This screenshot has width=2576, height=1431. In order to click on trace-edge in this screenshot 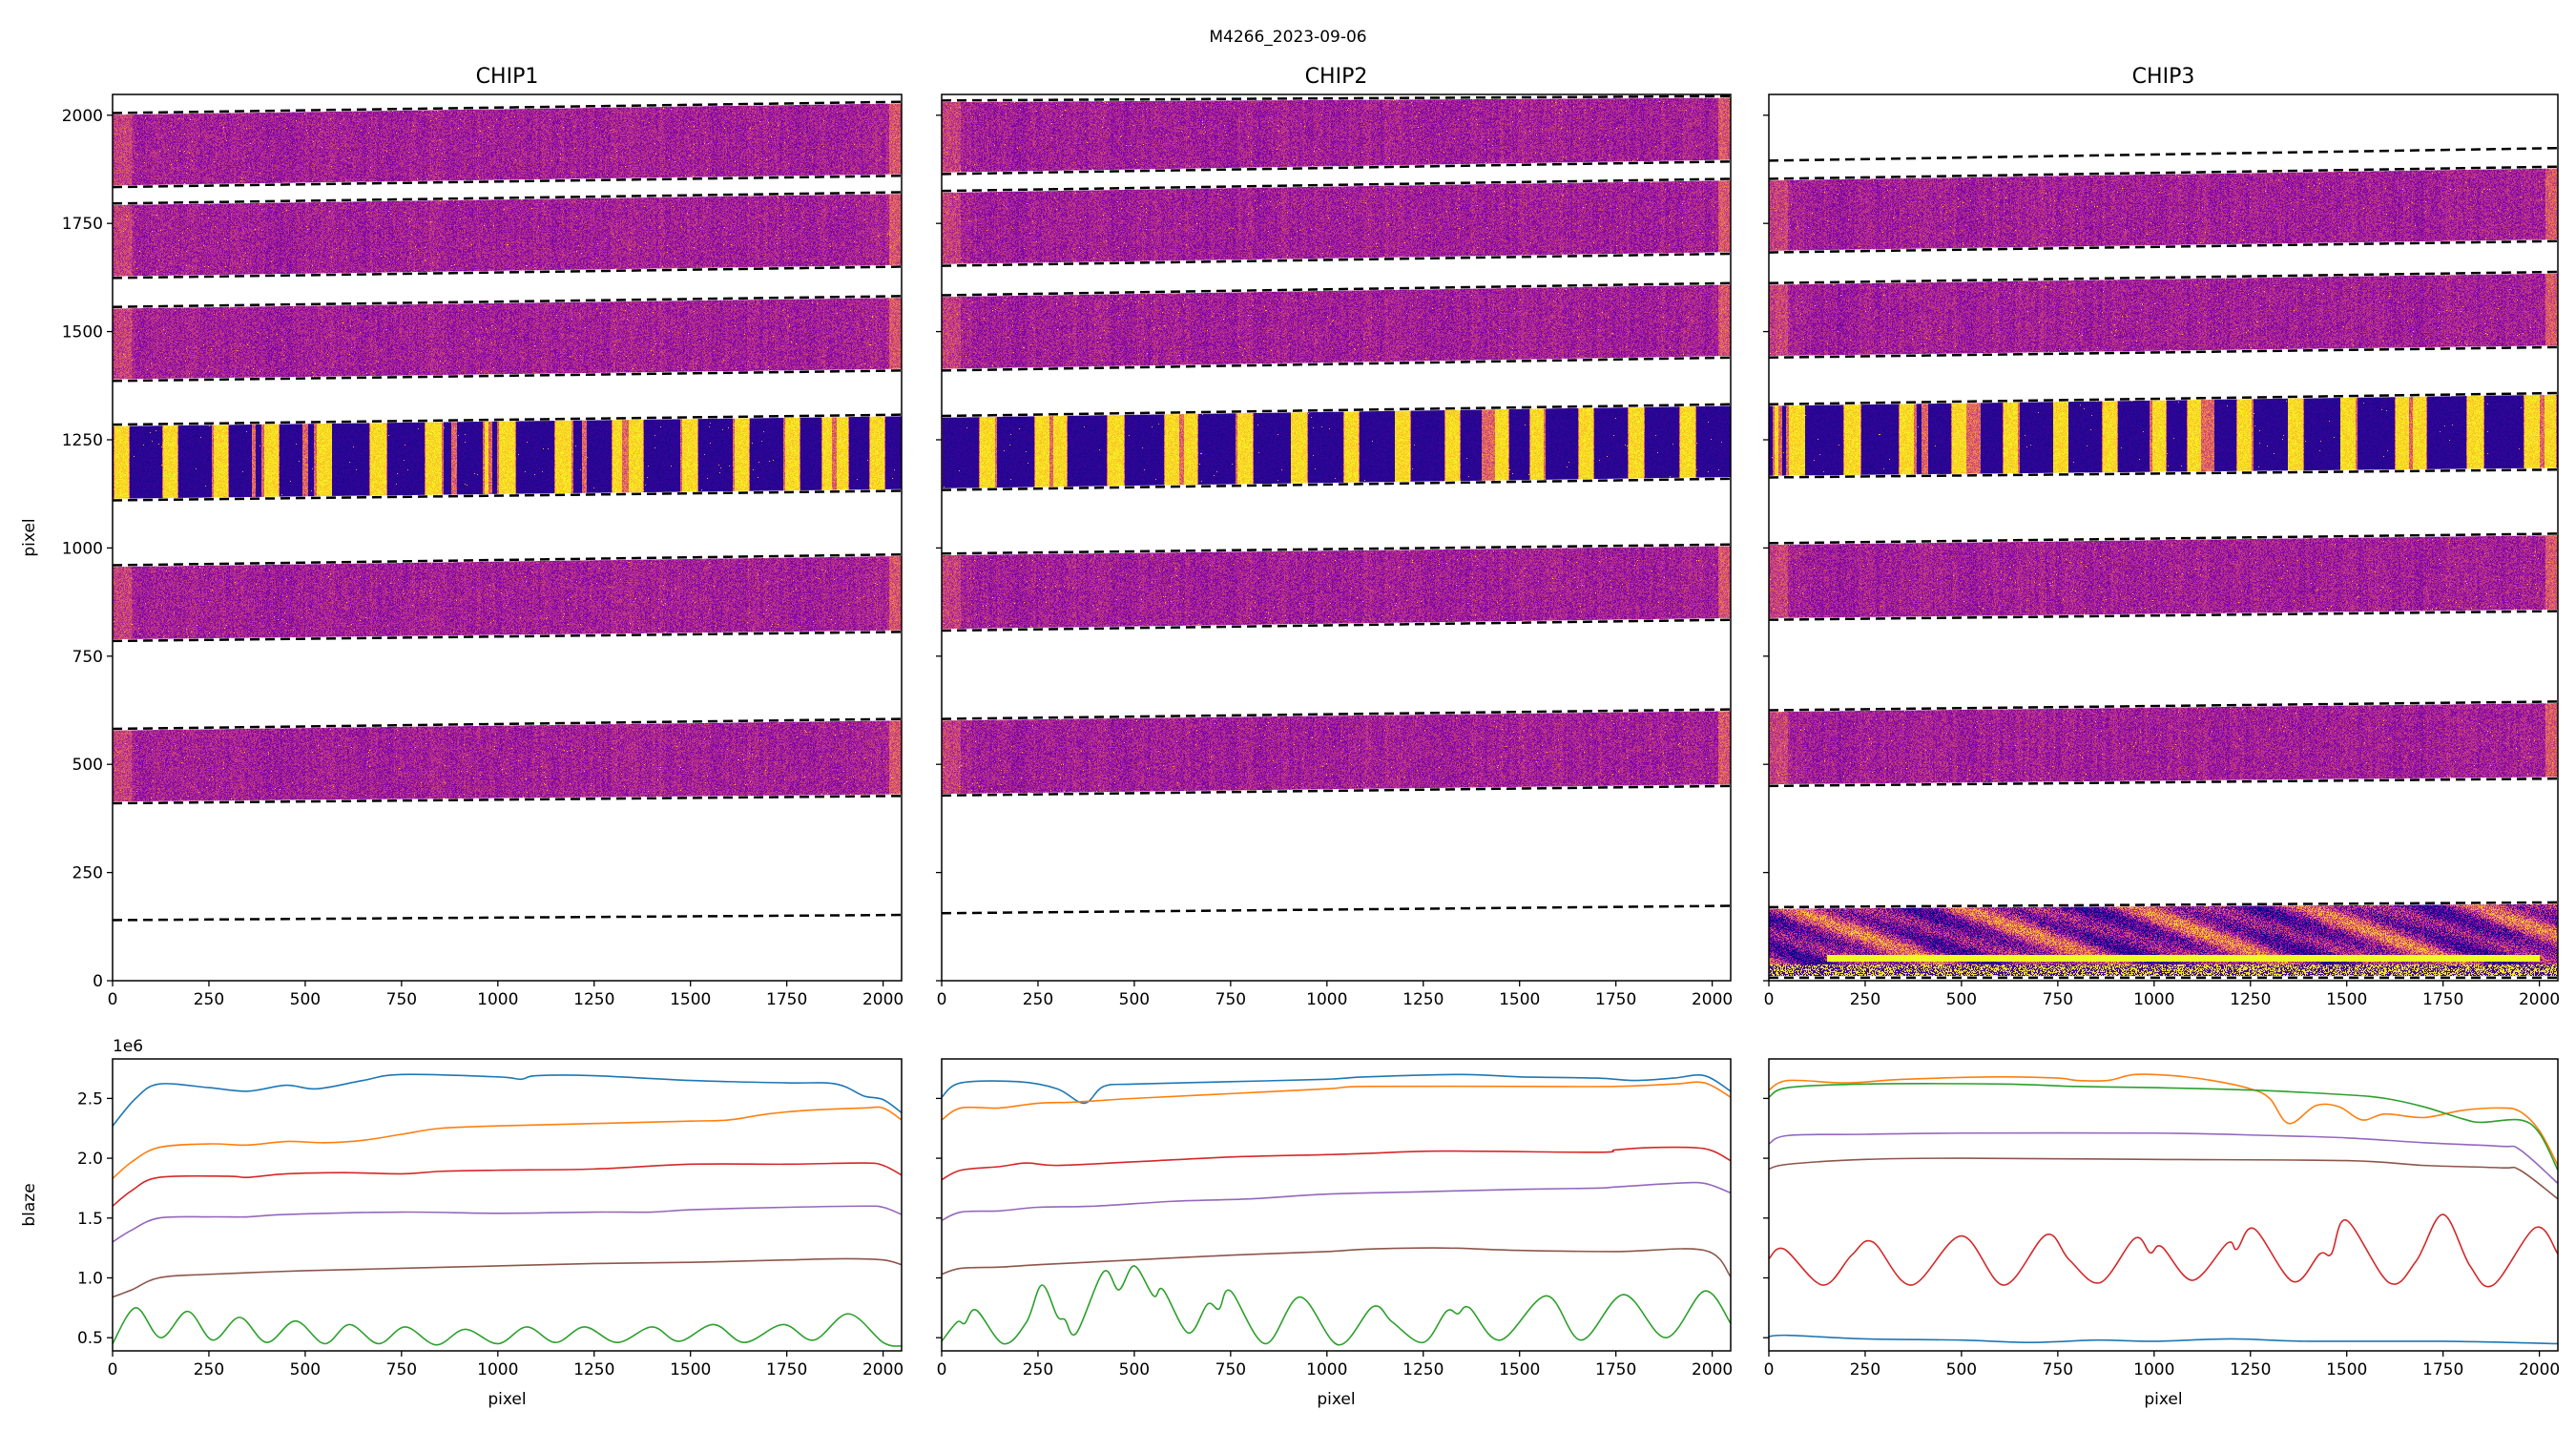, I will do `click(507, 917)`.